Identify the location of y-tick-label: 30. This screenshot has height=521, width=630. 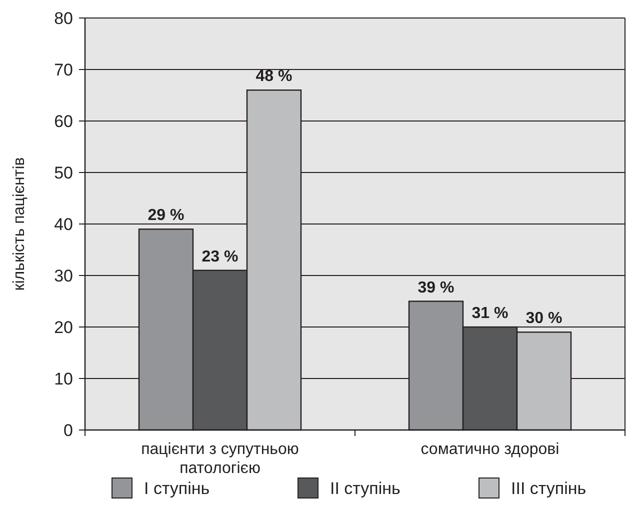
(63, 276).